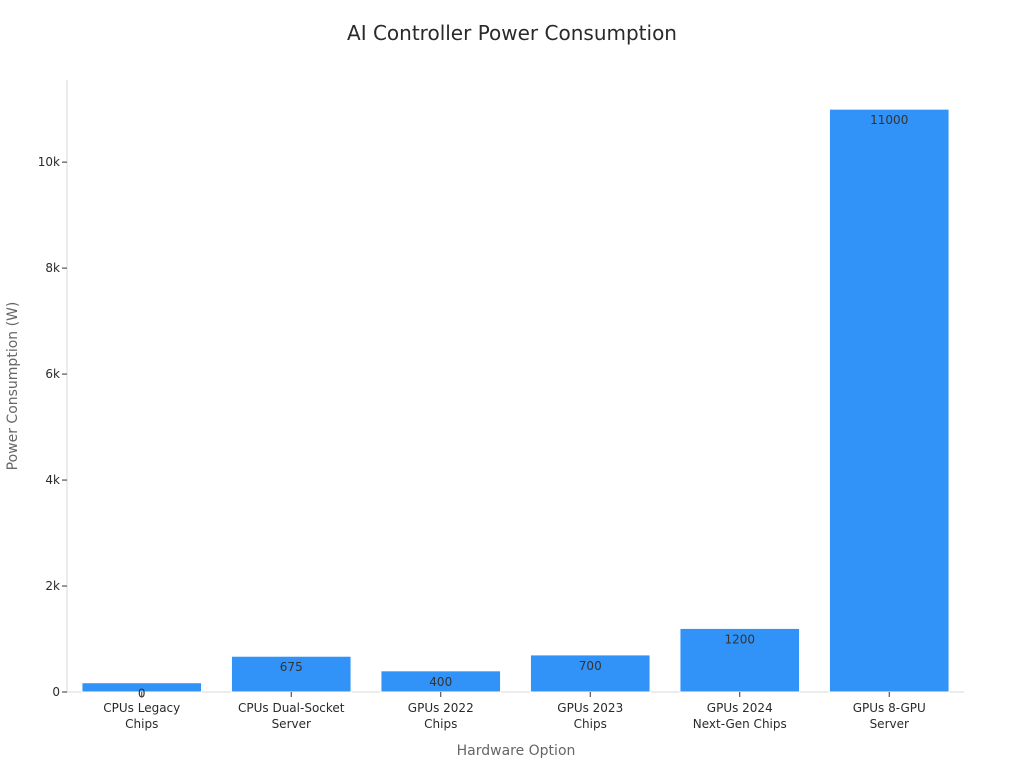 Image resolution: width=1024 pixels, height=768 pixels. I want to click on x-tick-label: Next-Gen Chips, so click(740, 724).